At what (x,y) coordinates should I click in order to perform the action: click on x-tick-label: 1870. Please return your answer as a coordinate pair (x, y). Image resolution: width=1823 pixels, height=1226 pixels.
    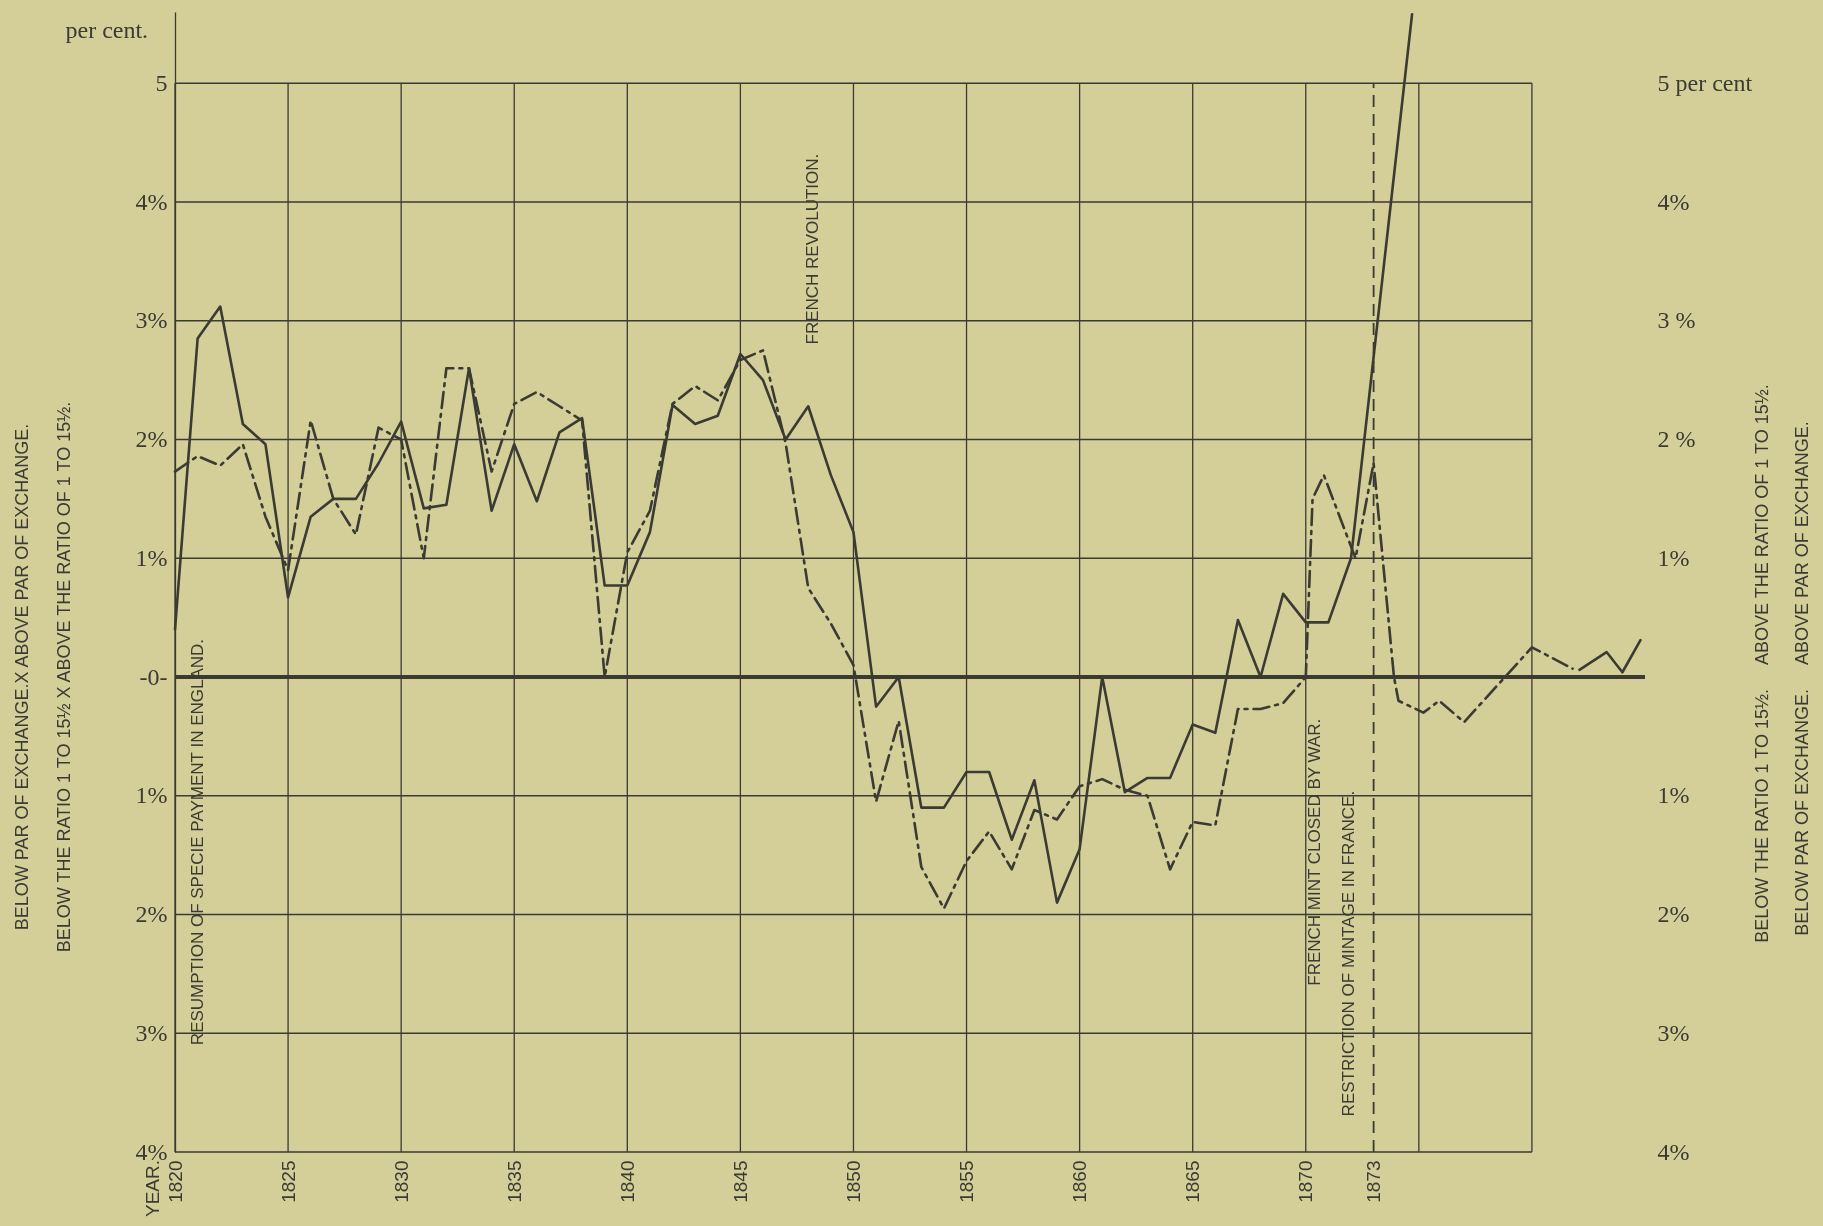
    Looking at the image, I should click on (1306, 1181).